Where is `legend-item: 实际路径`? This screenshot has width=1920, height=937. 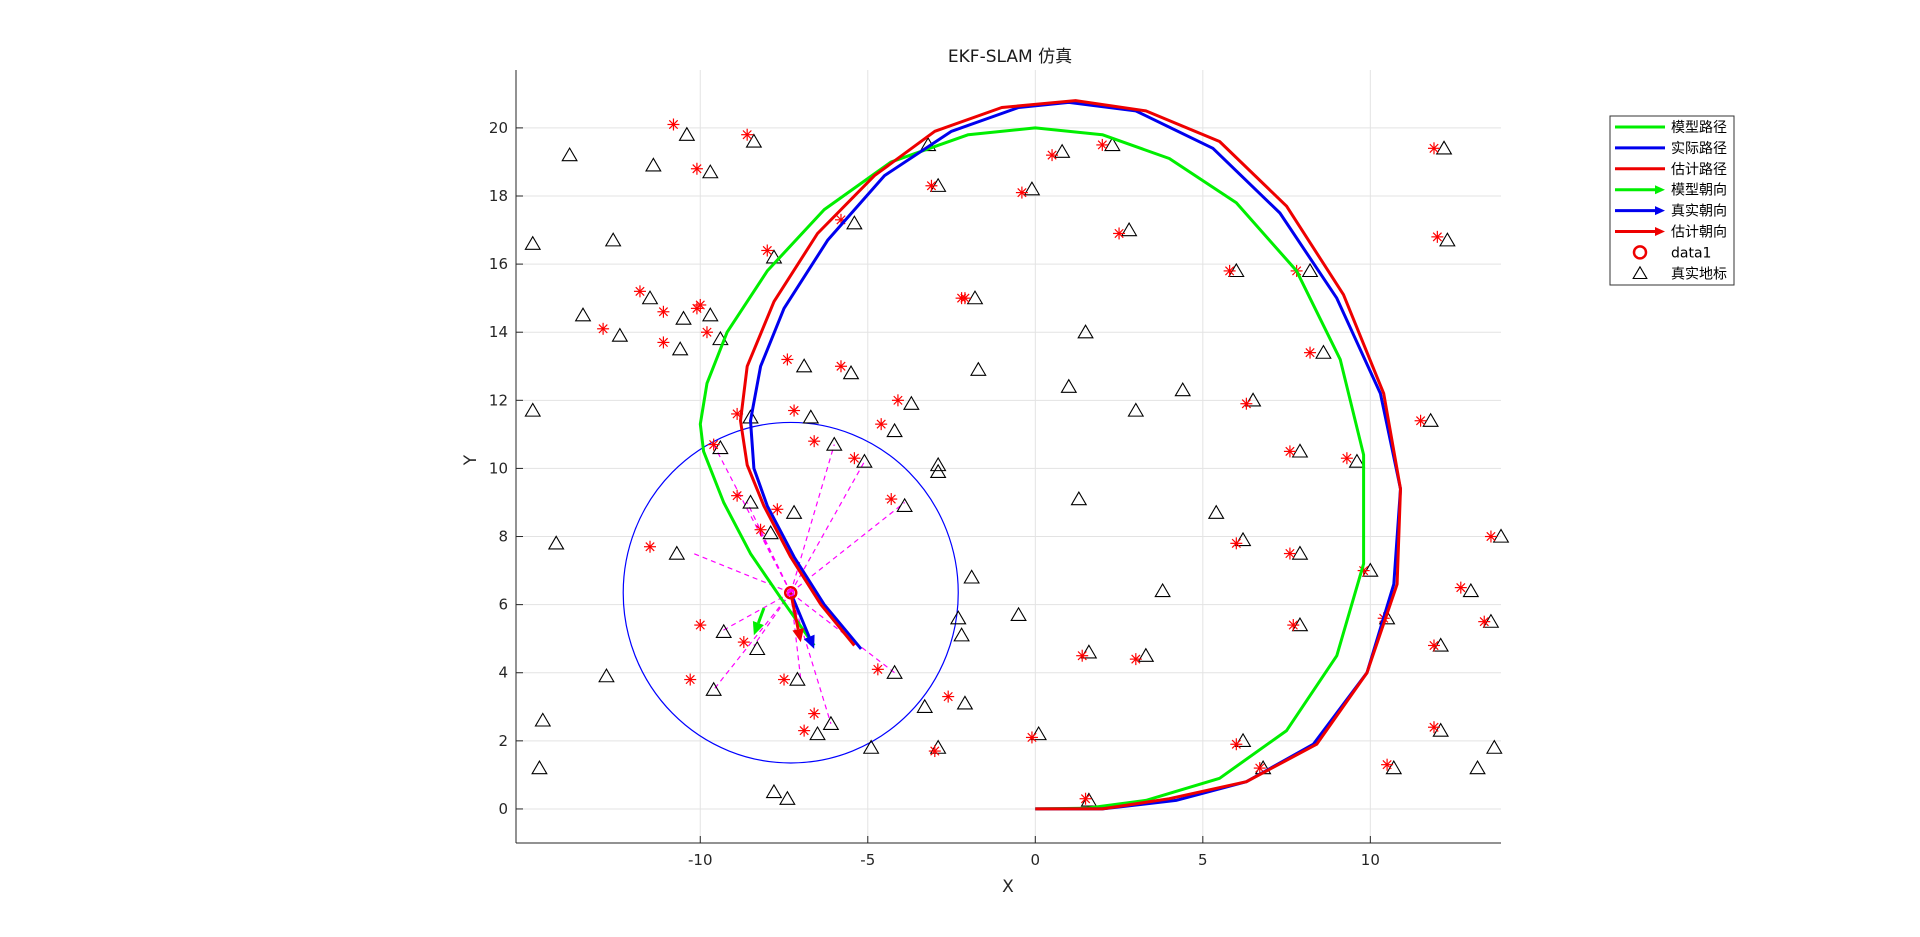
legend-item: 实际路径 is located at coordinates (1671, 149).